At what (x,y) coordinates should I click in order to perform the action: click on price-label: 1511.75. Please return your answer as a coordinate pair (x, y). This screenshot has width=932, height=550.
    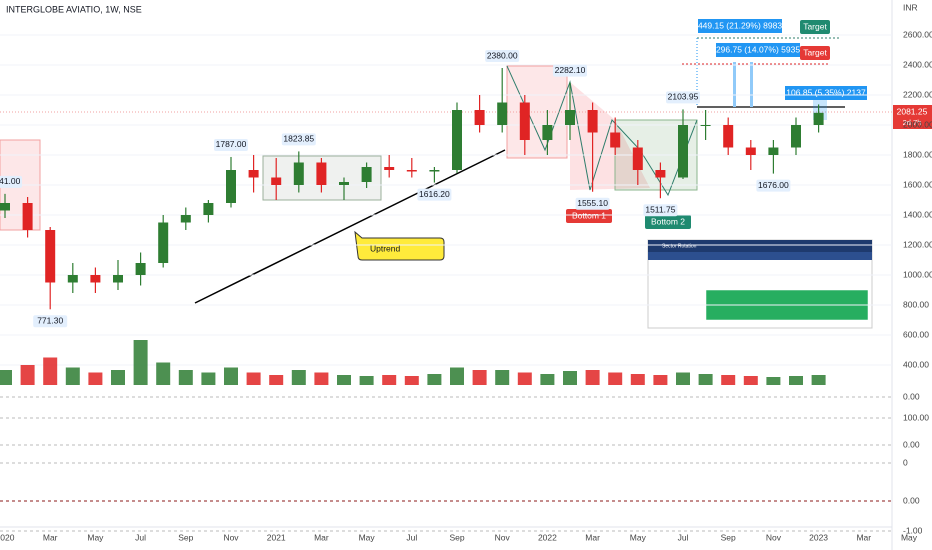
    Looking at the image, I should click on (660, 209).